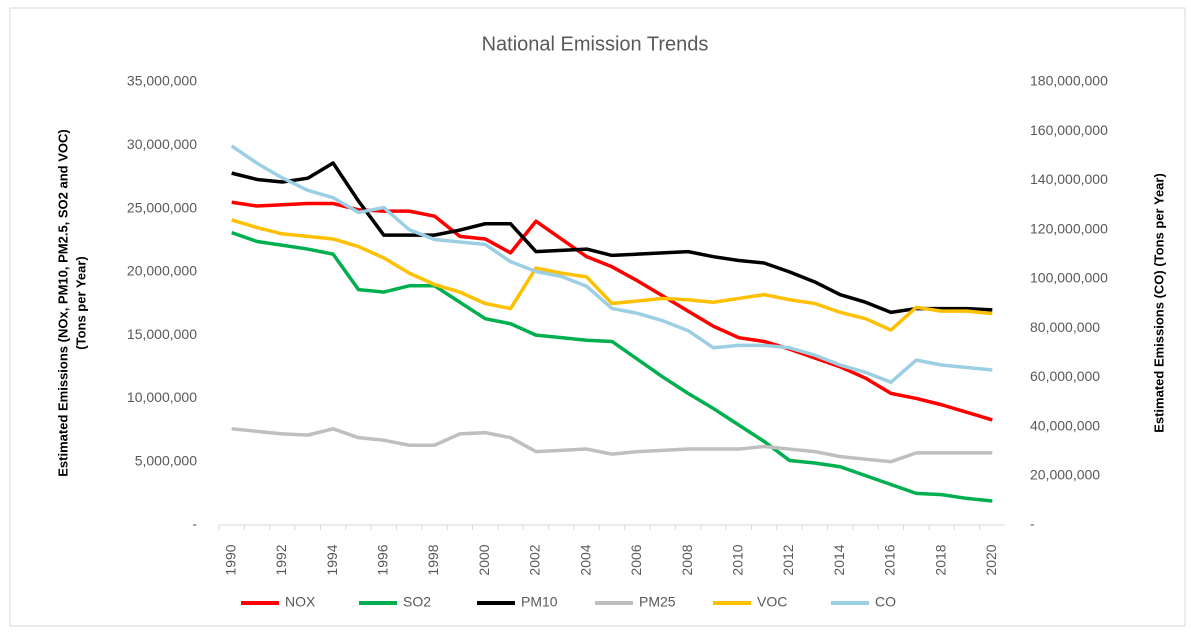 The width and height of the screenshot is (1191, 634). Describe the element at coordinates (162, 144) in the screenshot. I see `y-tick-label: 30,000,000` at that location.